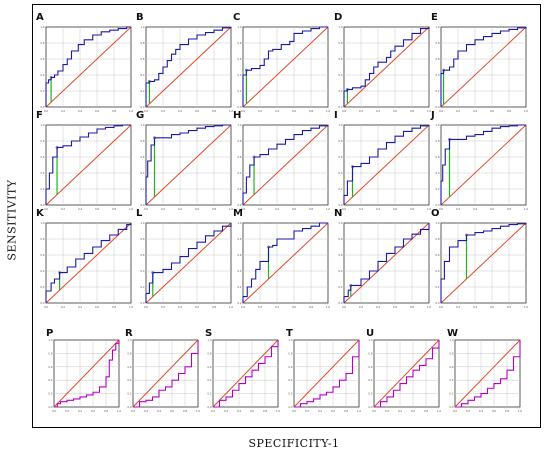 Image resolution: width=550 pixels, height=456 pixels. What do you see at coordinates (139, 213) in the screenshot?
I see `panel-letter: L` at bounding box center [139, 213].